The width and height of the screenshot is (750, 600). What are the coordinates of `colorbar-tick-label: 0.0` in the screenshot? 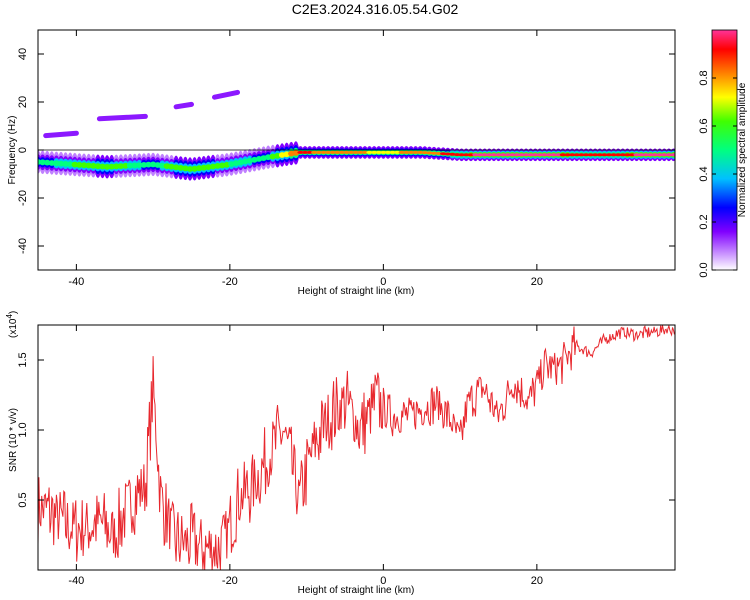 It's located at (704, 269).